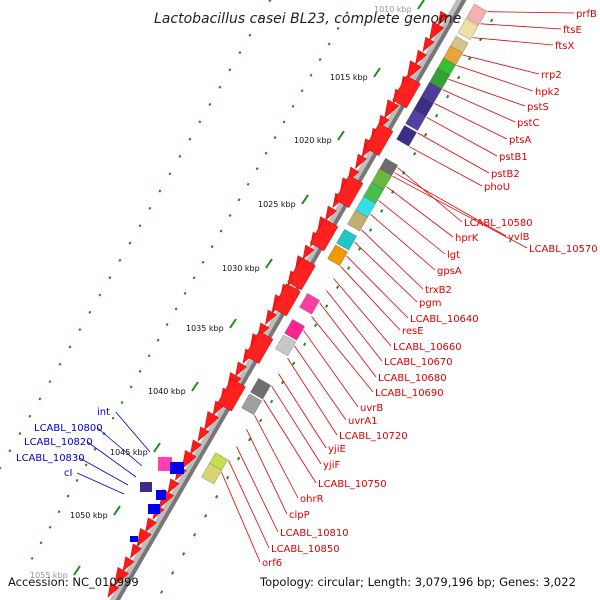  Describe the element at coordinates (58, 442) in the screenshot. I see `gene-label-lcabl_10820: LCABL_10820` at that location.